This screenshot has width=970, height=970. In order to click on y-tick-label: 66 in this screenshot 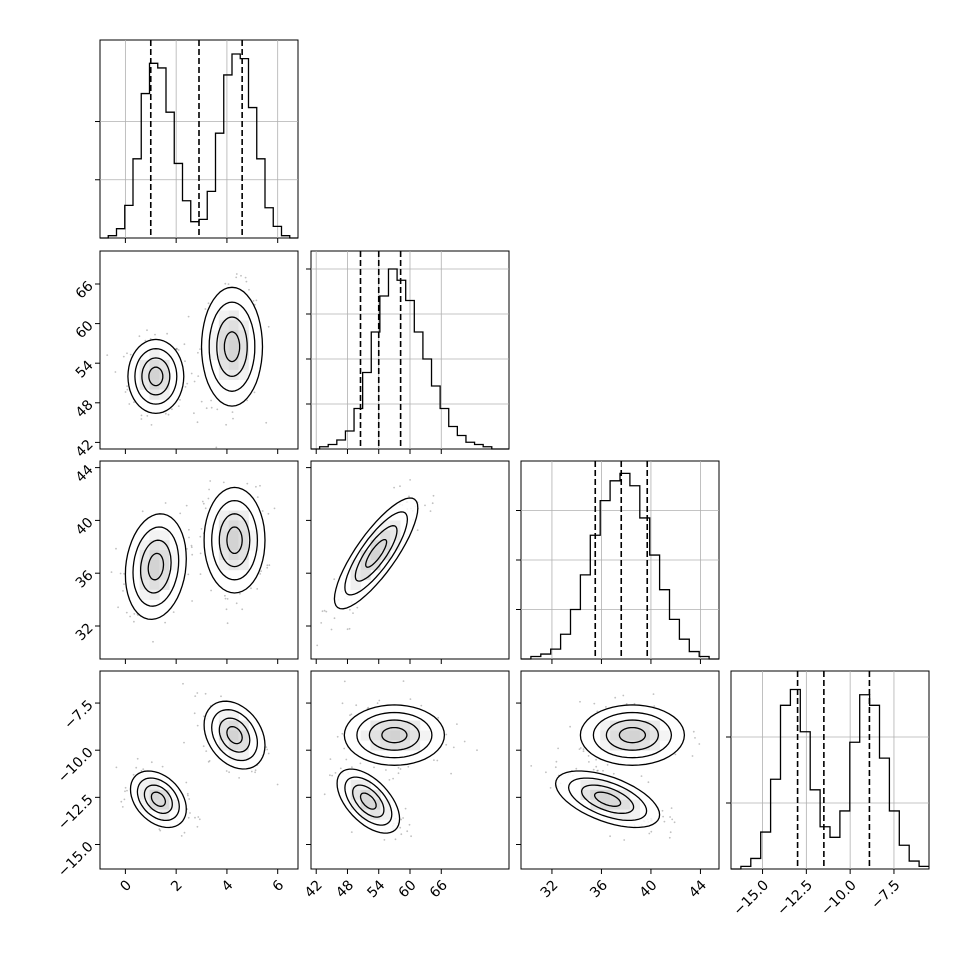, I will do `click(85, 290)`.